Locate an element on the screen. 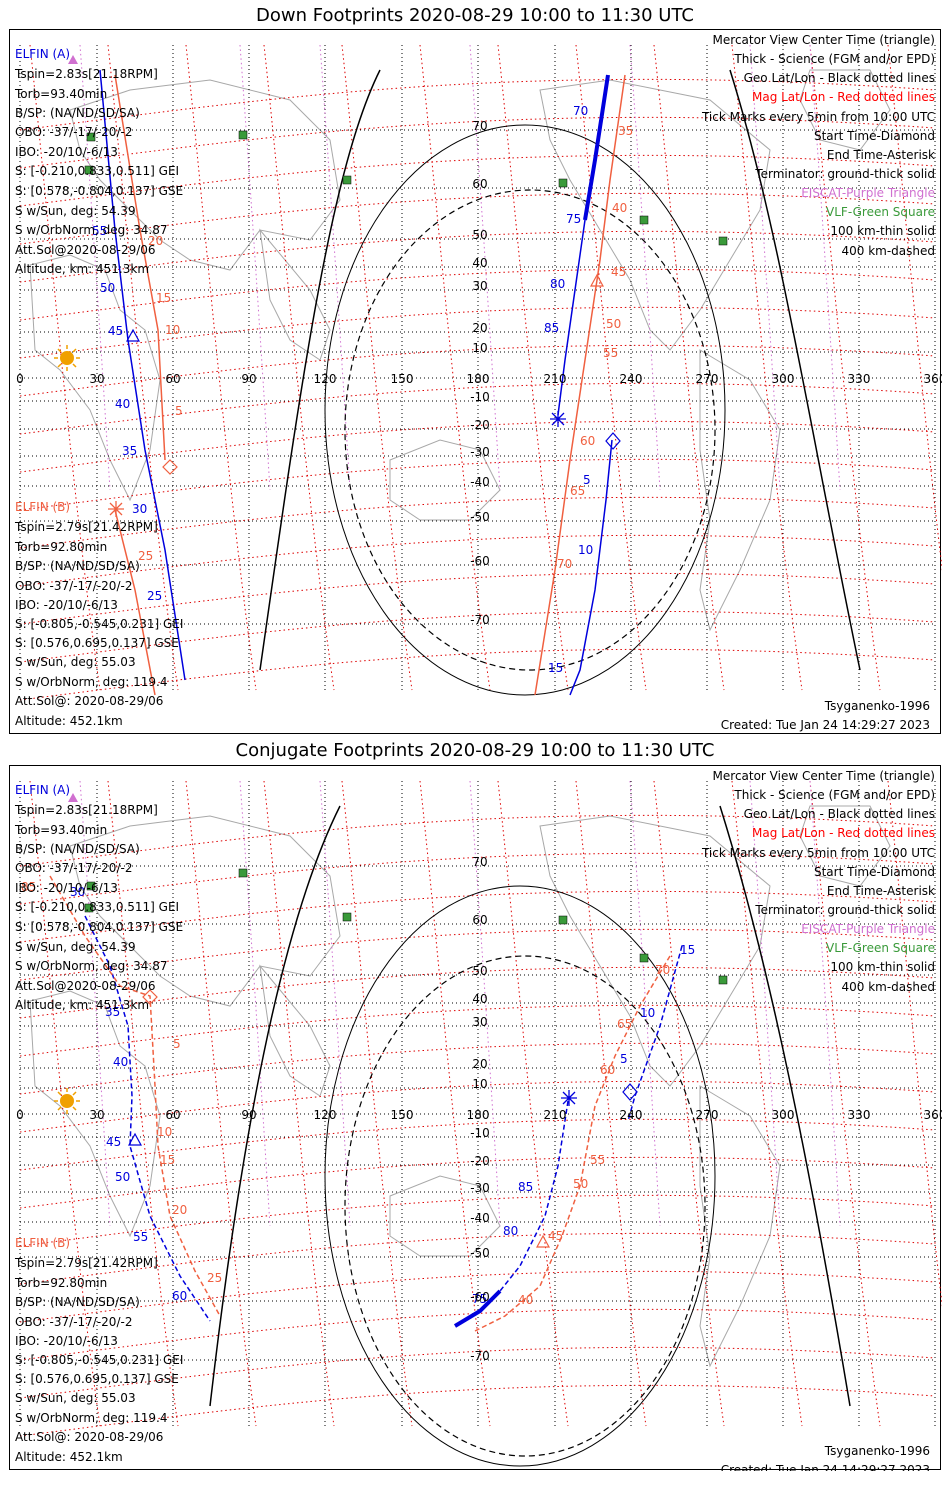 Image resolution: width=950 pixels, height=1500 pixels. end-asterisk-b is located at coordinates (116, 509).